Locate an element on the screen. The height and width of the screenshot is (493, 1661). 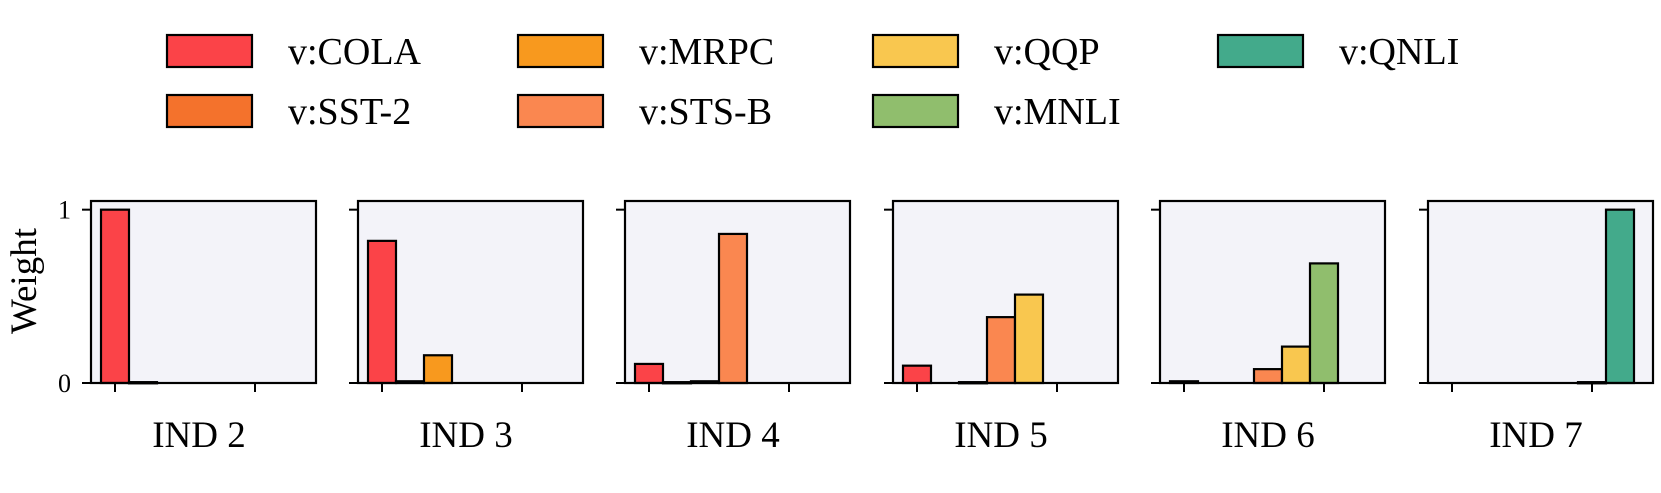
panel-ind-3: IND 3 is located at coordinates (467, 327).